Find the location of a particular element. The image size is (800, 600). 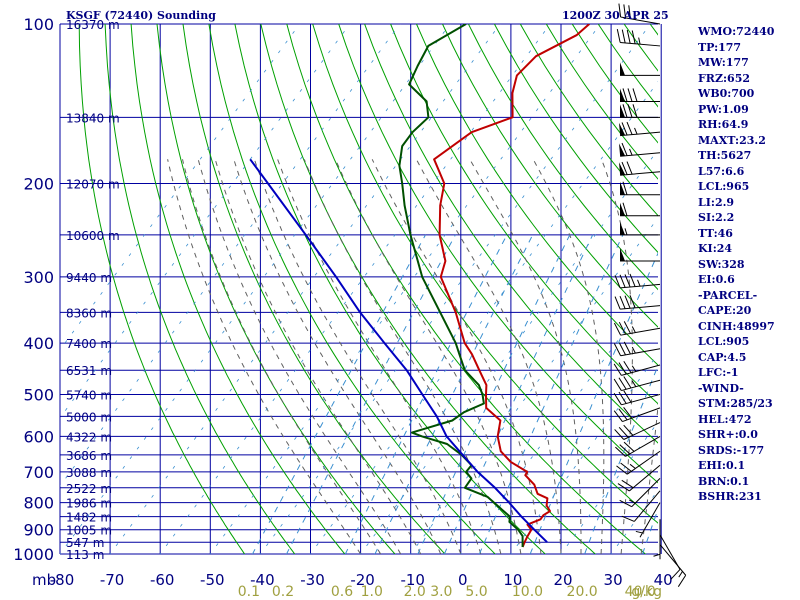

pressure-label: 600 is located at coordinates (38, 436).